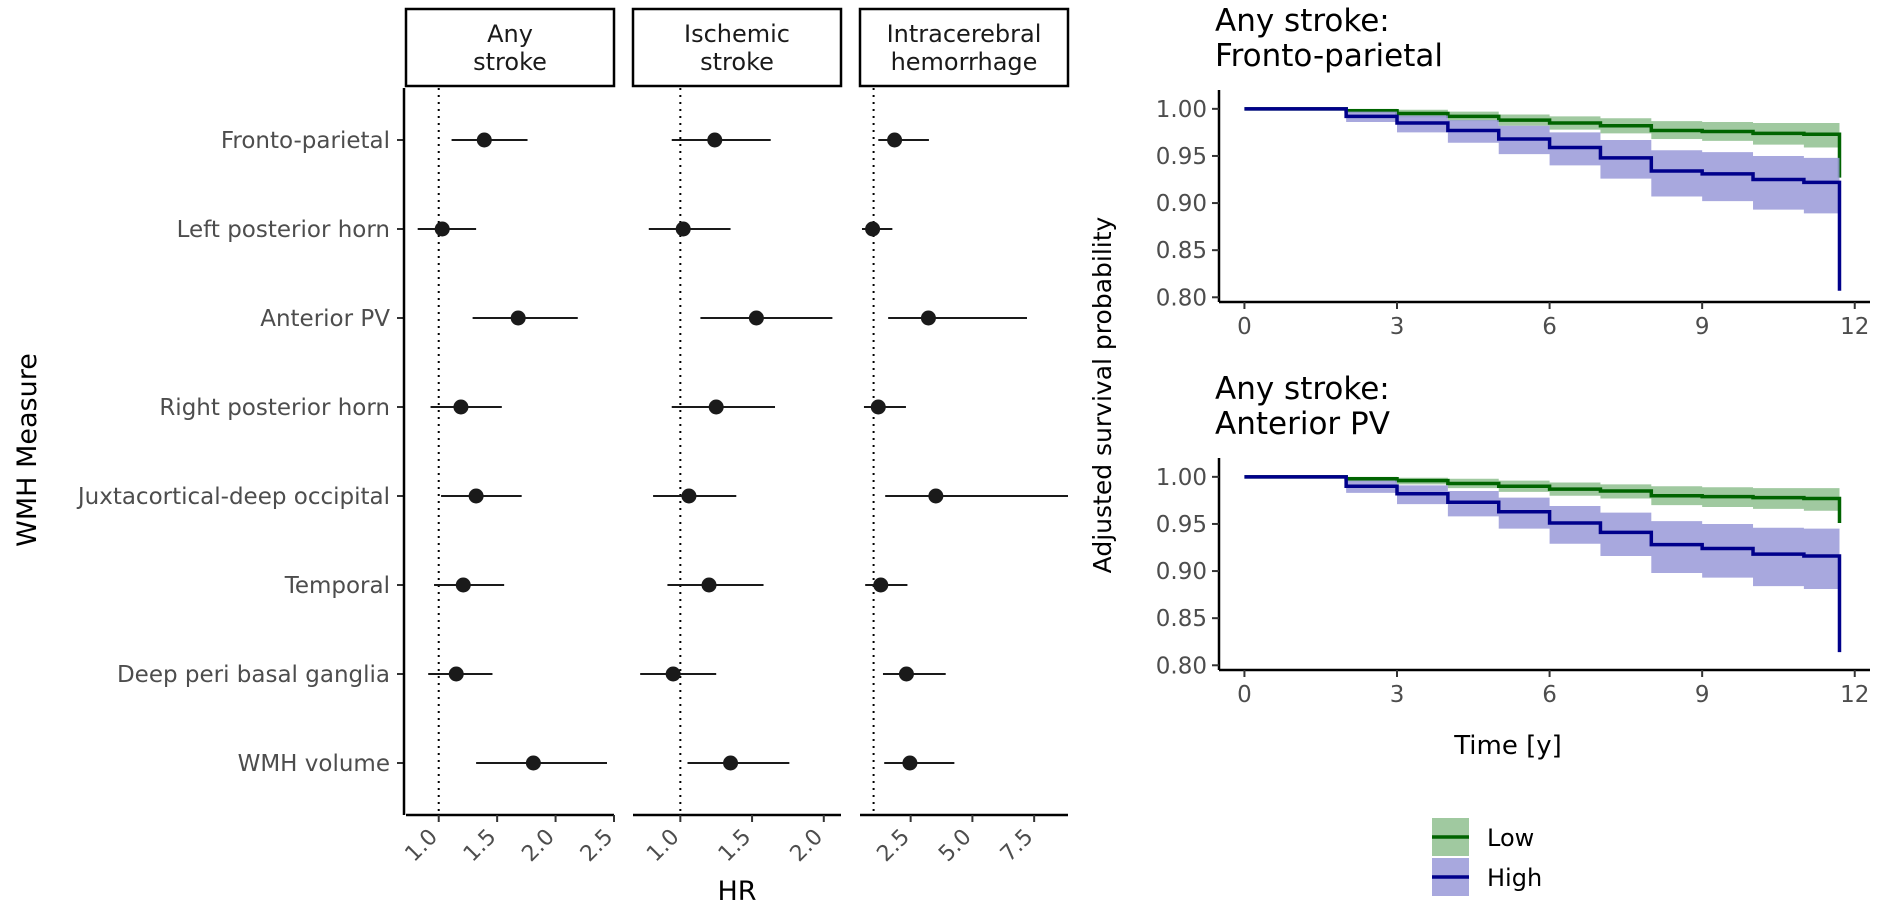 This screenshot has width=1886, height=906. Describe the element at coordinates (736, 891) in the screenshot. I see `forest-x-axis-title: HR` at that location.